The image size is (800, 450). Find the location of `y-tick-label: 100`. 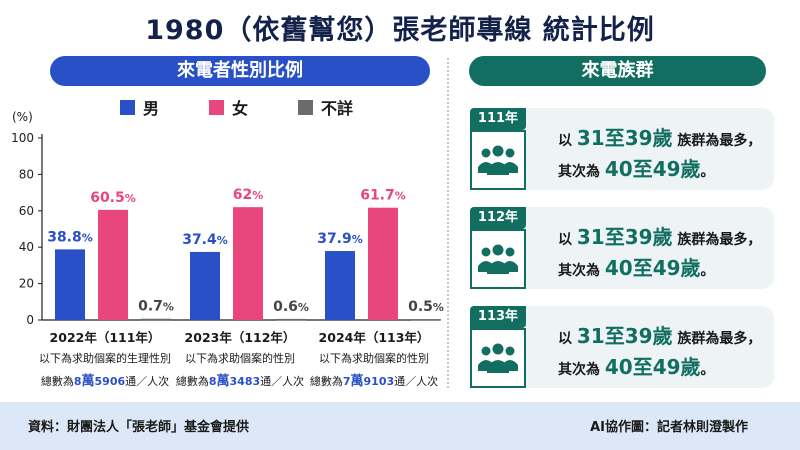

y-tick-label: 100 is located at coordinates (22, 138).